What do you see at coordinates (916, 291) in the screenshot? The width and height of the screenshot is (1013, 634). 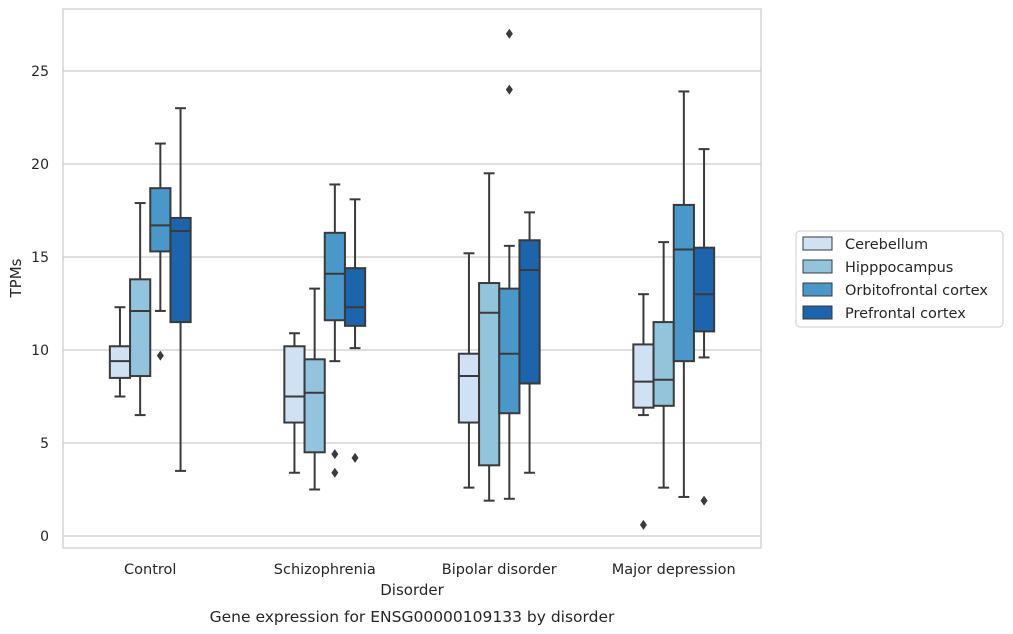 I see `legend-label: Orbitofrontal cortex` at bounding box center [916, 291].